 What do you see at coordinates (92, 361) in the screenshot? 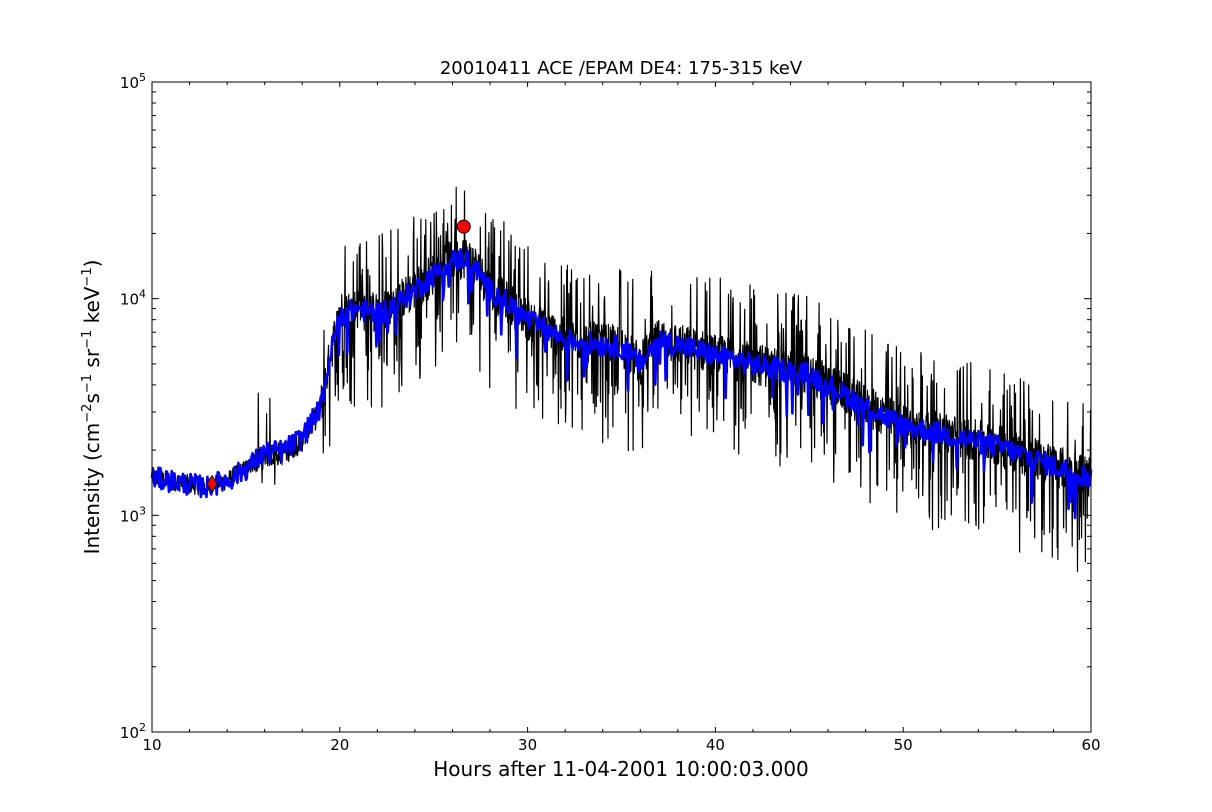
I see `y-axis-label-sr: sr` at bounding box center [92, 361].